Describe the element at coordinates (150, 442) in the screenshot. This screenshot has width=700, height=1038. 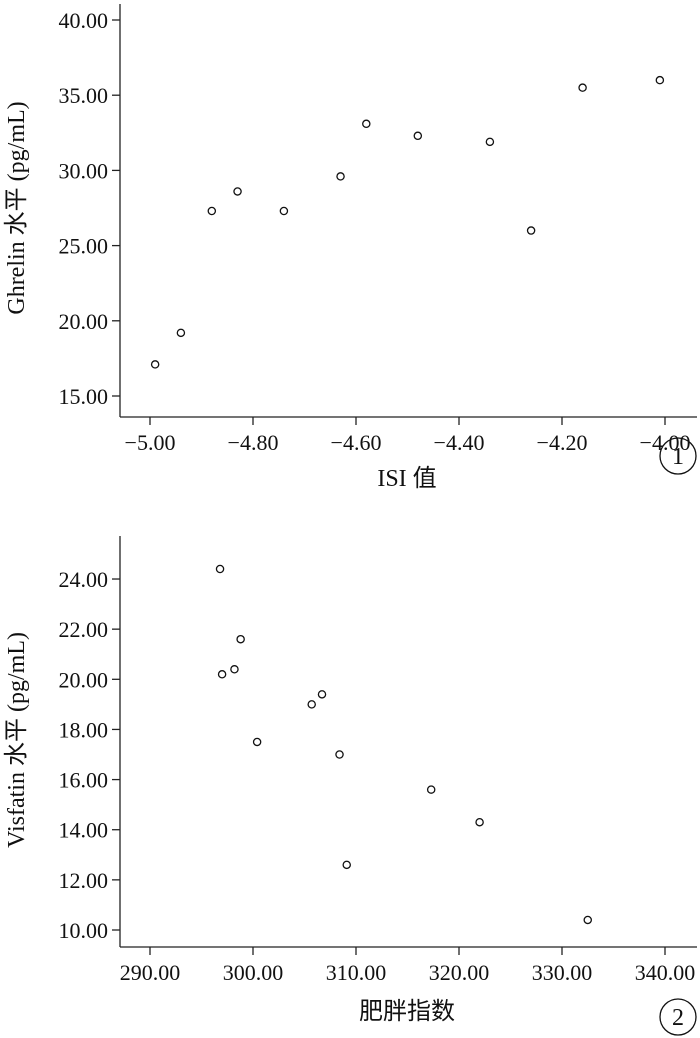
I see `x-tick-label: −5.00` at that location.